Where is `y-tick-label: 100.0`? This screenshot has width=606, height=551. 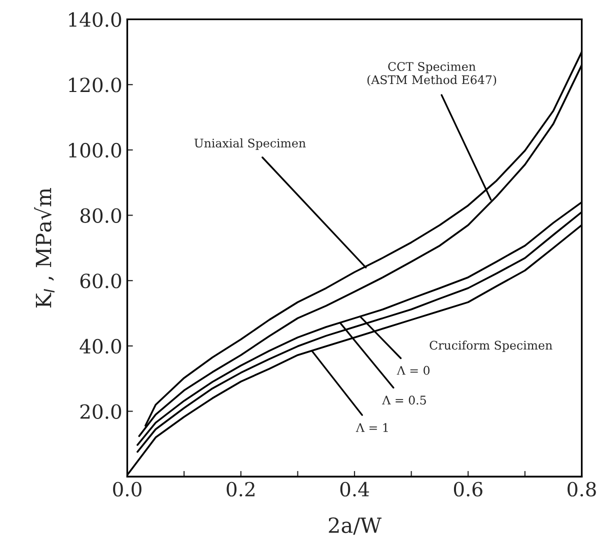
y-tick-label: 100.0 is located at coordinates (95, 150).